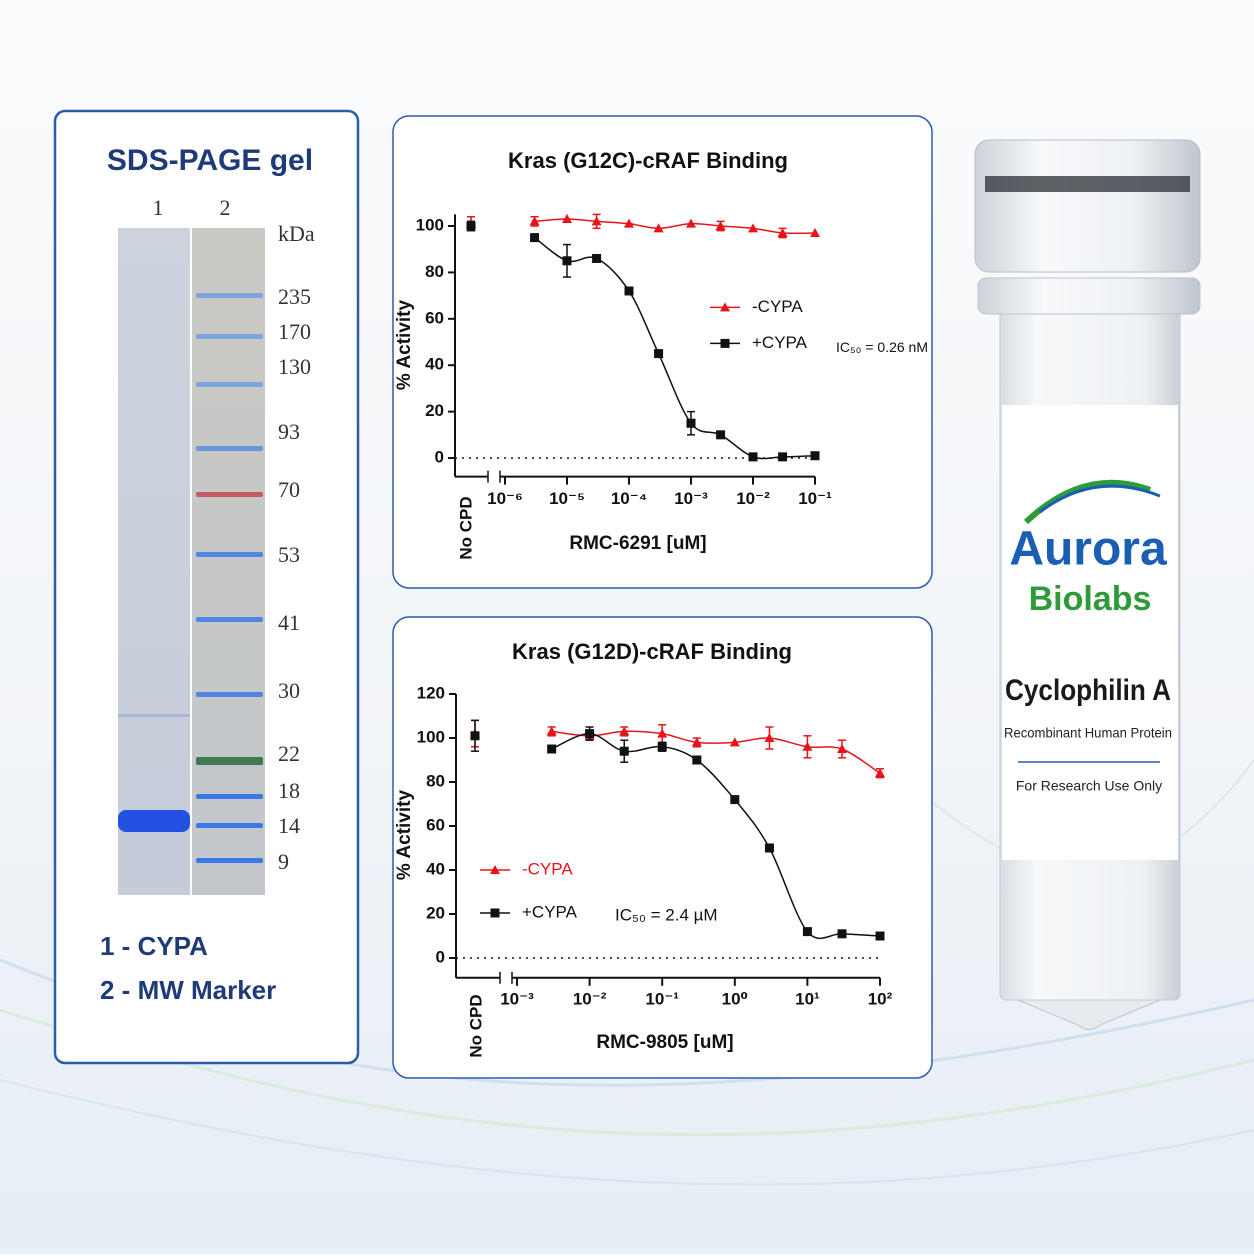 The width and height of the screenshot is (1254, 1259). What do you see at coordinates (294, 296) in the screenshot?
I see `marker-label: 235` at bounding box center [294, 296].